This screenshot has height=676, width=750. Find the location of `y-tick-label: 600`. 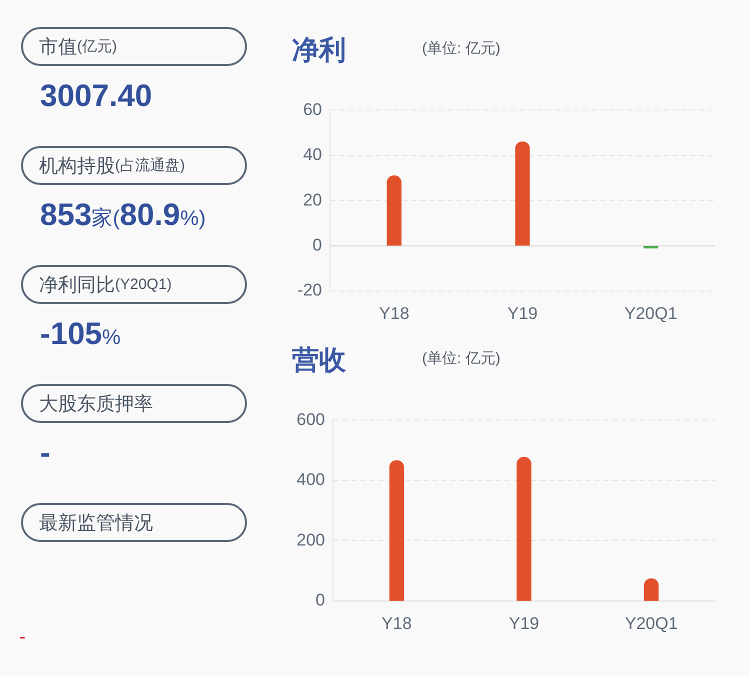

y-tick-label: 600 is located at coordinates (310, 419).